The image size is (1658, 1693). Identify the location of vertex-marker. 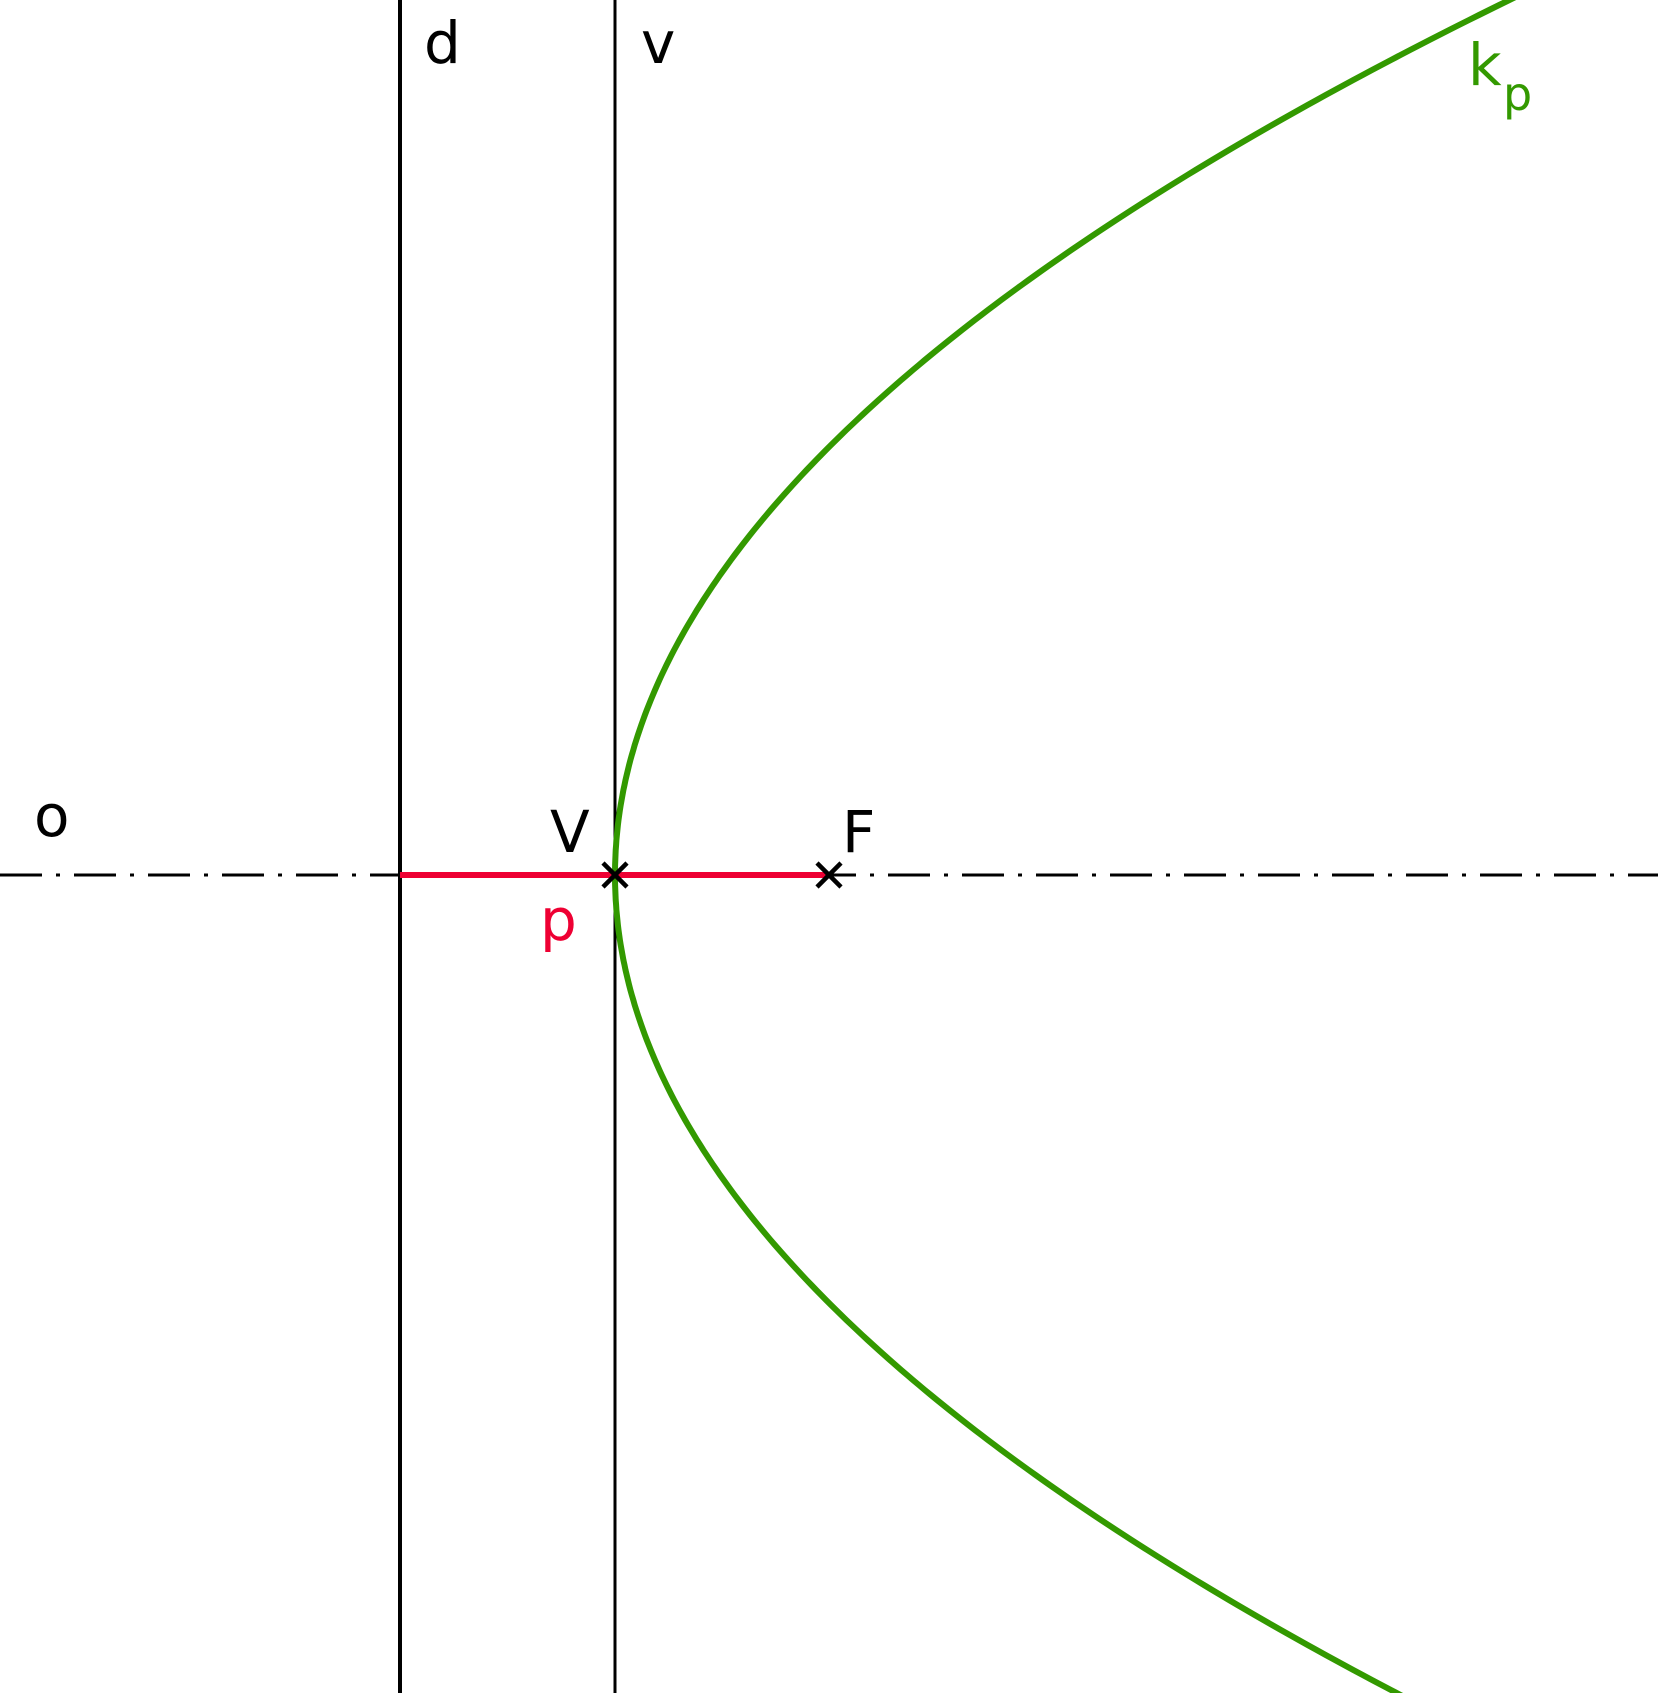
(615, 875).